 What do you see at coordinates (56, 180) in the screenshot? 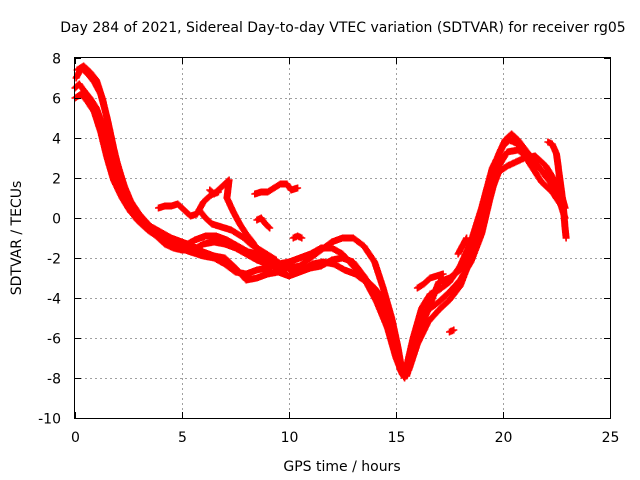
I see `y-tick-label: 2` at bounding box center [56, 180].